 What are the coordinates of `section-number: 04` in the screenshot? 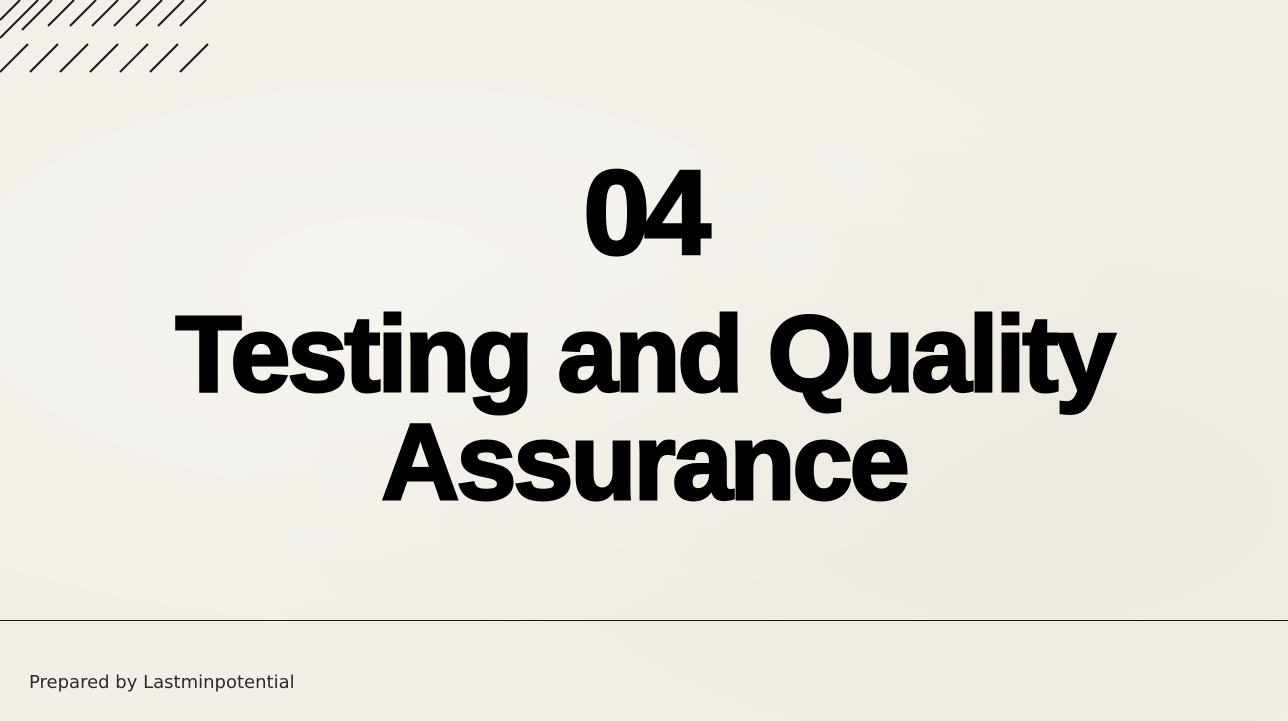 It's located at (647, 213).